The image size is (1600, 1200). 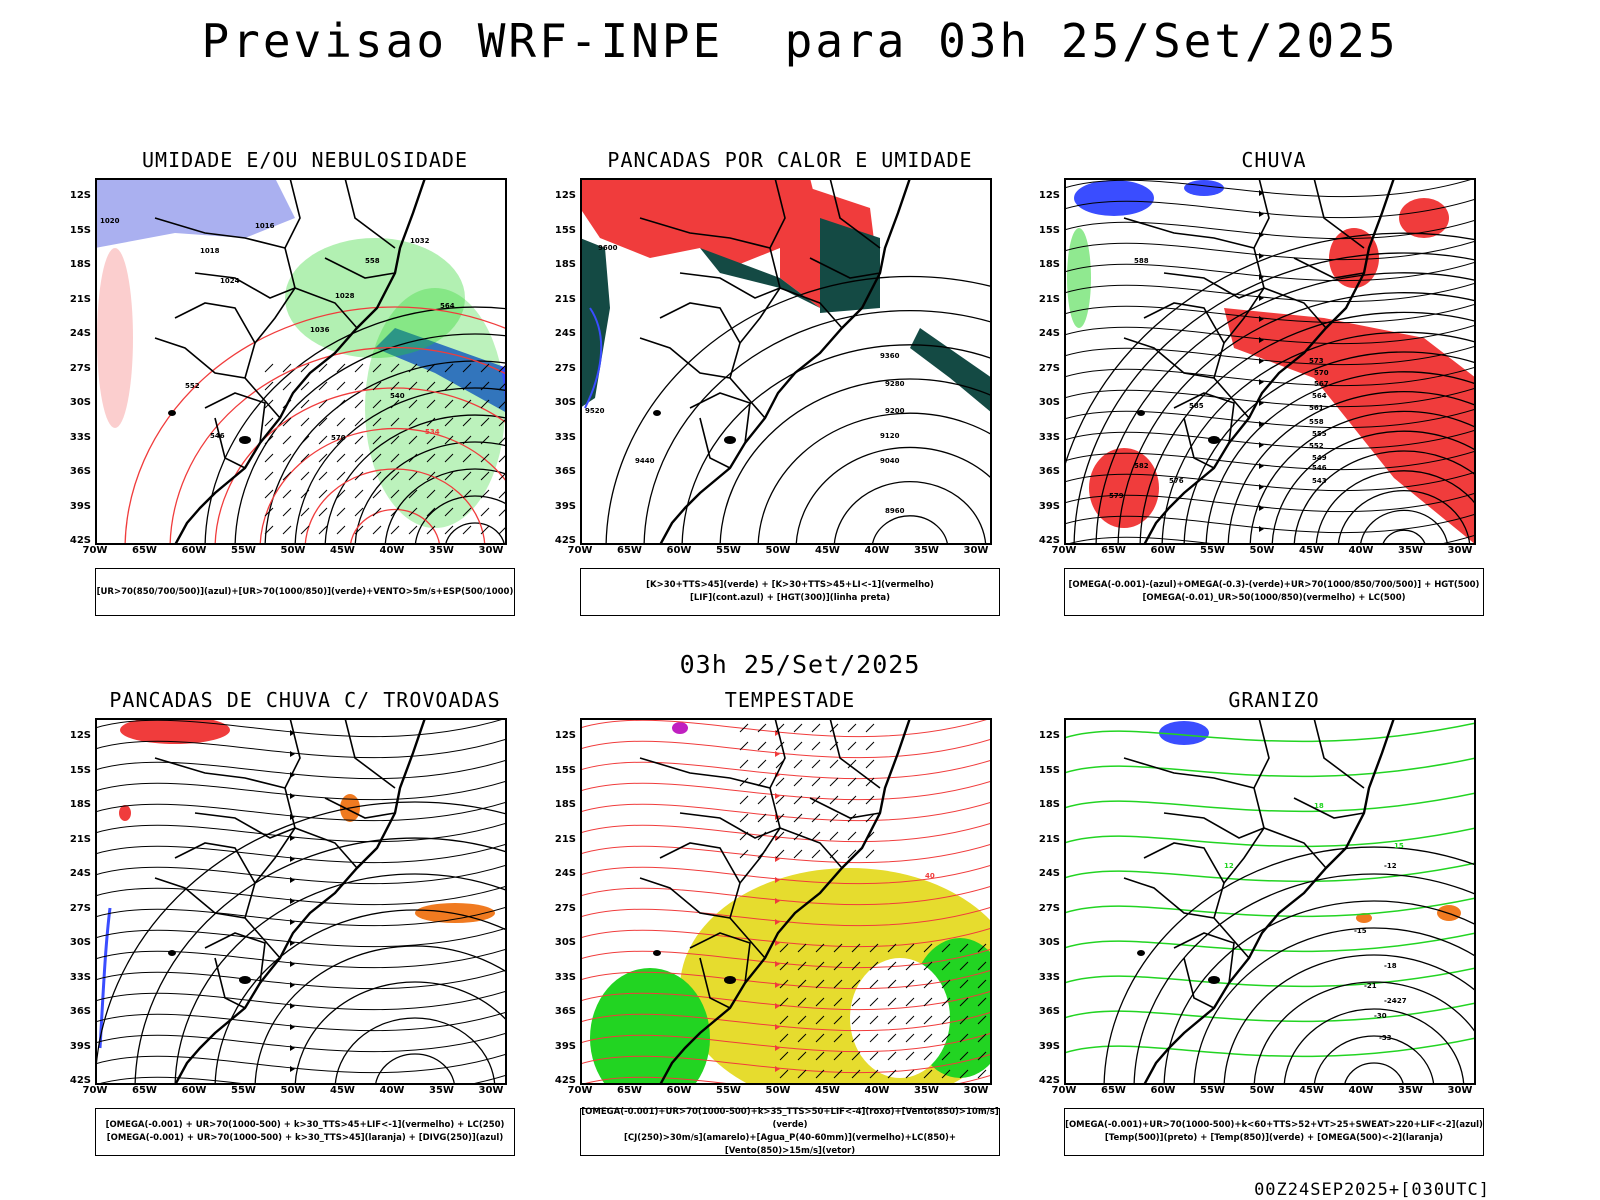 What do you see at coordinates (1049, 1046) in the screenshot?
I see `latitude-tick-label: 39S` at bounding box center [1049, 1046].